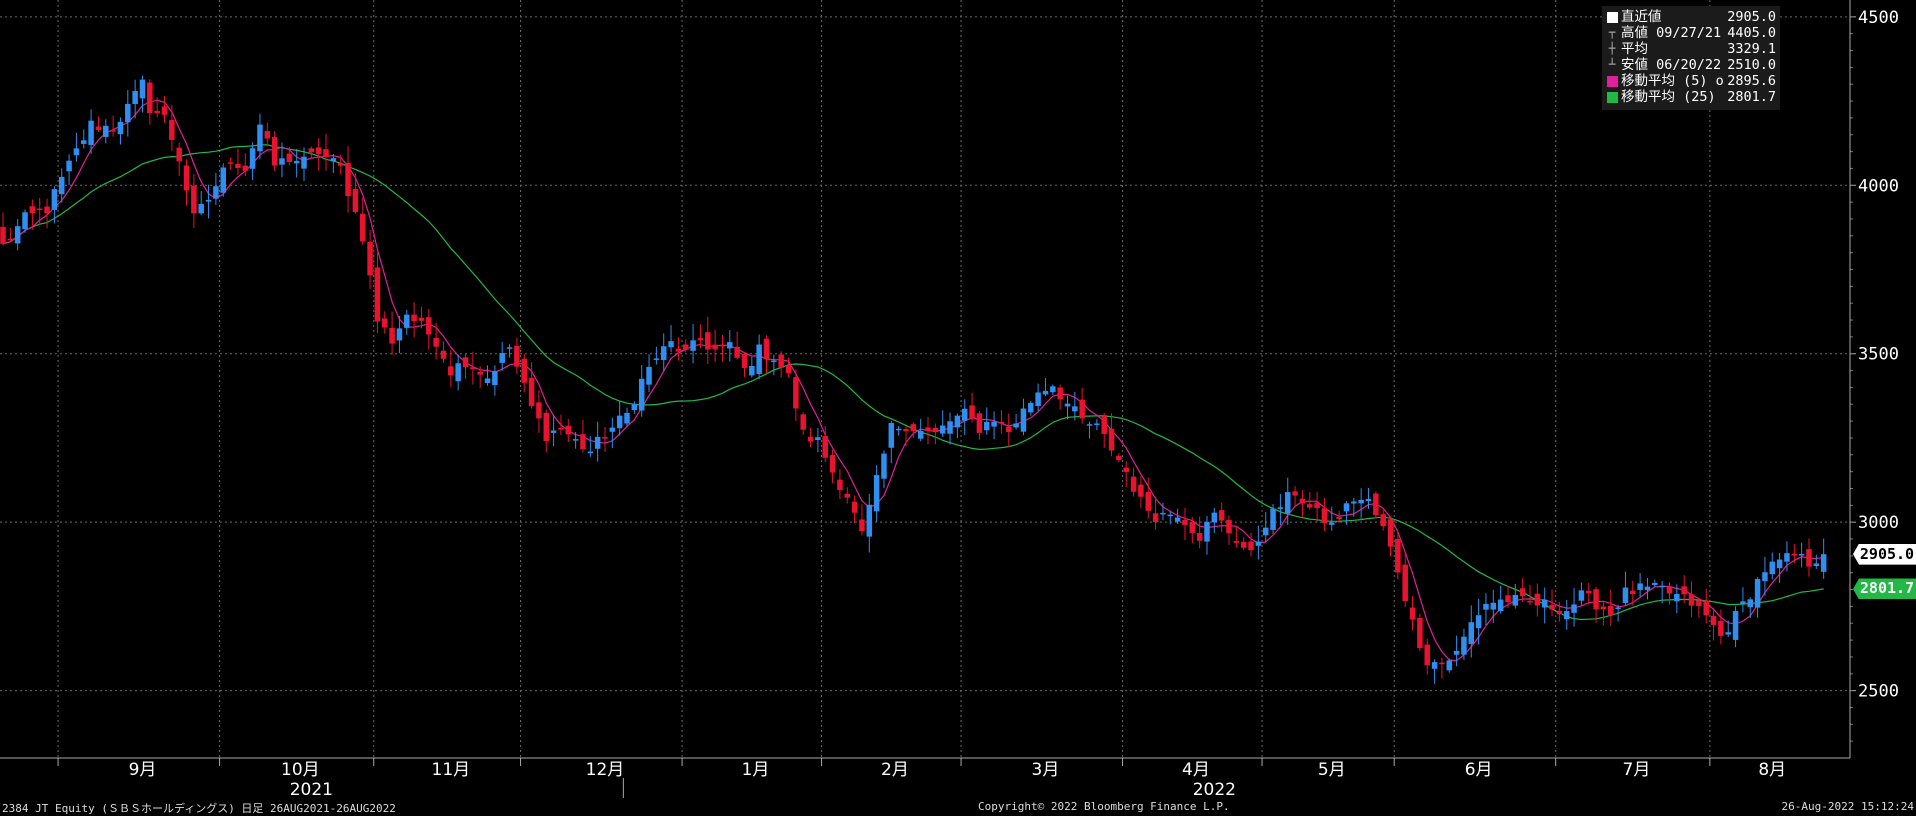 This screenshot has height=816, width=1916. I want to click on legend-value: 2801.7, so click(1751, 97).